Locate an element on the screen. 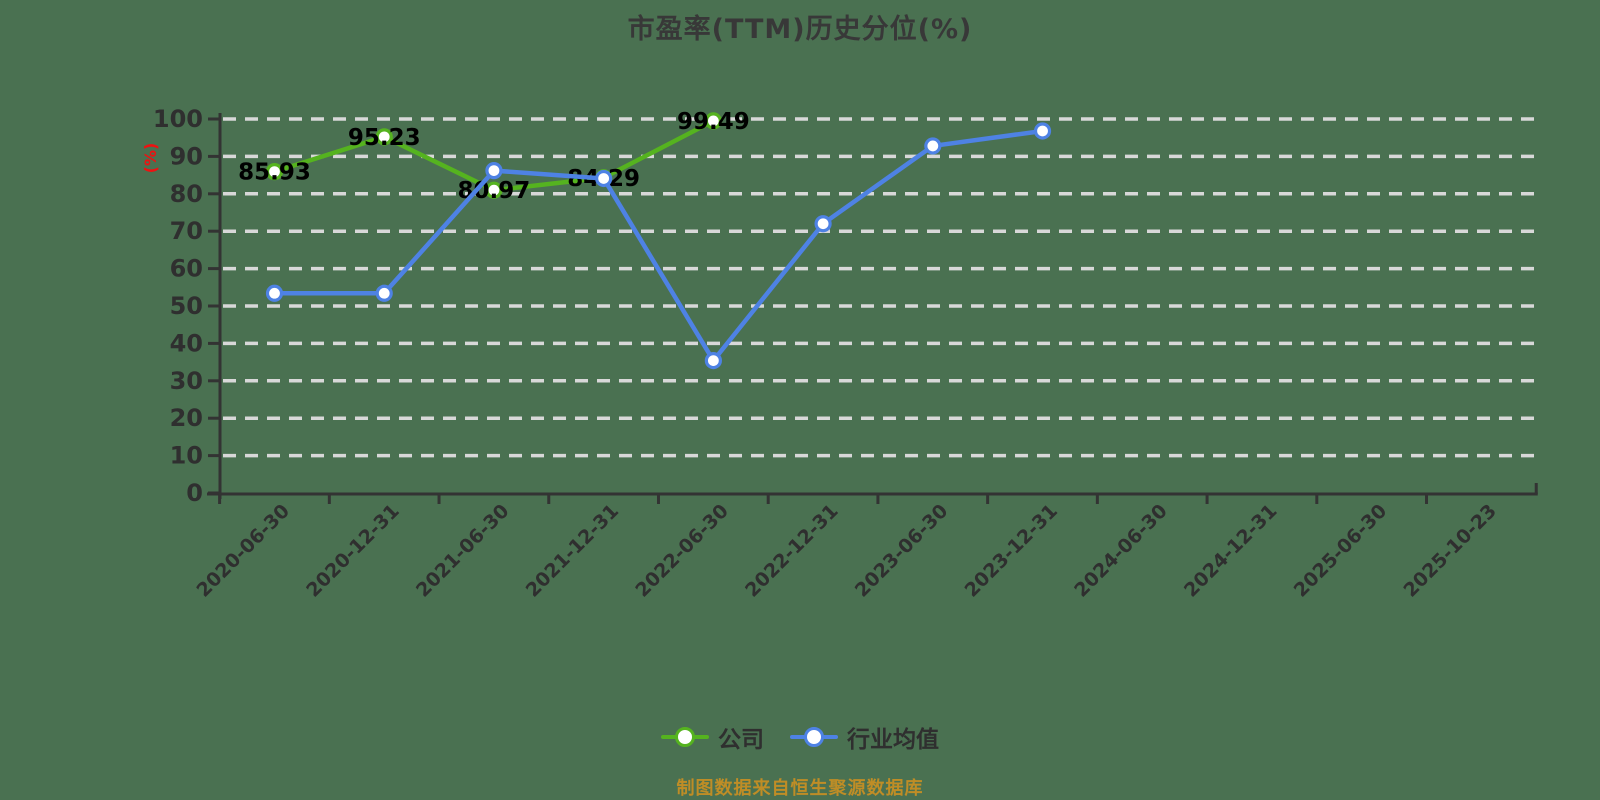  y-tick-label: 60 is located at coordinates (186, 269).